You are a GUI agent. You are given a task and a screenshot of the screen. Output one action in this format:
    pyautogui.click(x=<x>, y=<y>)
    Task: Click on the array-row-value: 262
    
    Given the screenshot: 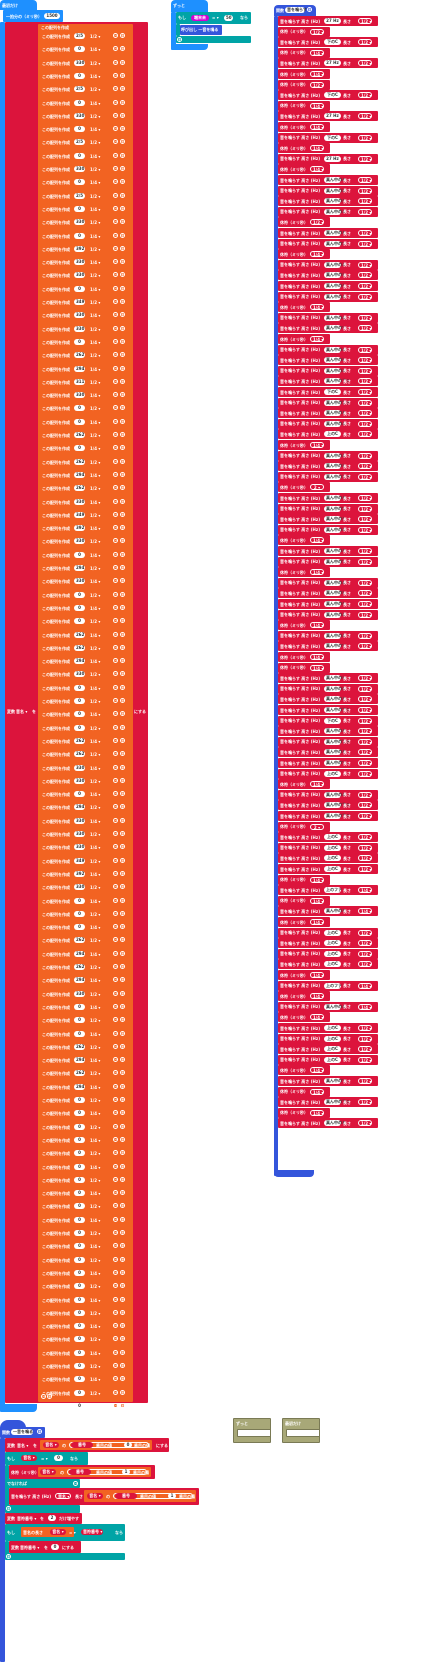 What is the action you would take?
    pyautogui.click(x=79, y=940)
    